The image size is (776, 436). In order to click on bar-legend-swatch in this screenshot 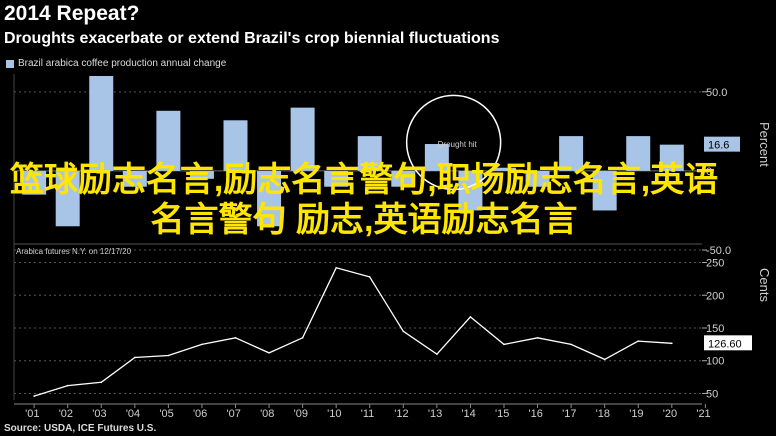, I will do `click(10, 63)`.